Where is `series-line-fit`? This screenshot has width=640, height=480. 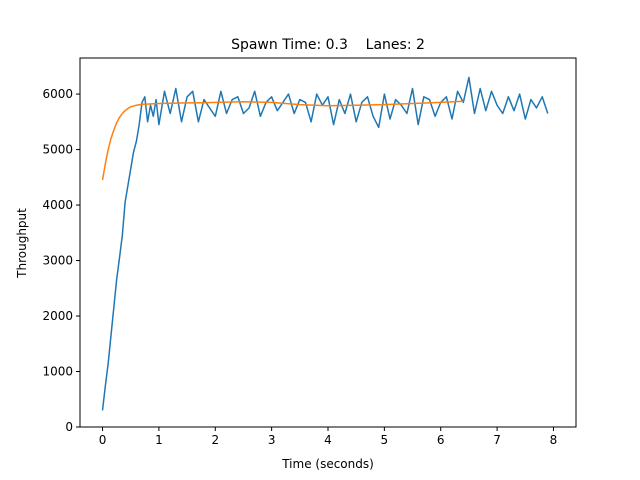 series-line-fit is located at coordinates (282, 140).